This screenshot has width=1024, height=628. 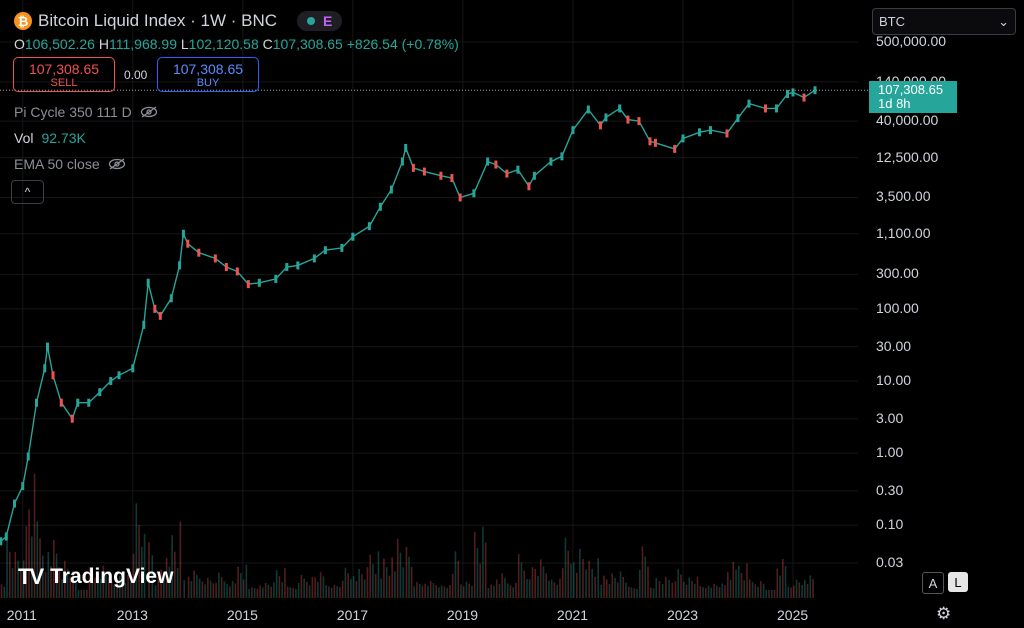 What do you see at coordinates (944, 613) in the screenshot?
I see `gear-icon: ⚙` at bounding box center [944, 613].